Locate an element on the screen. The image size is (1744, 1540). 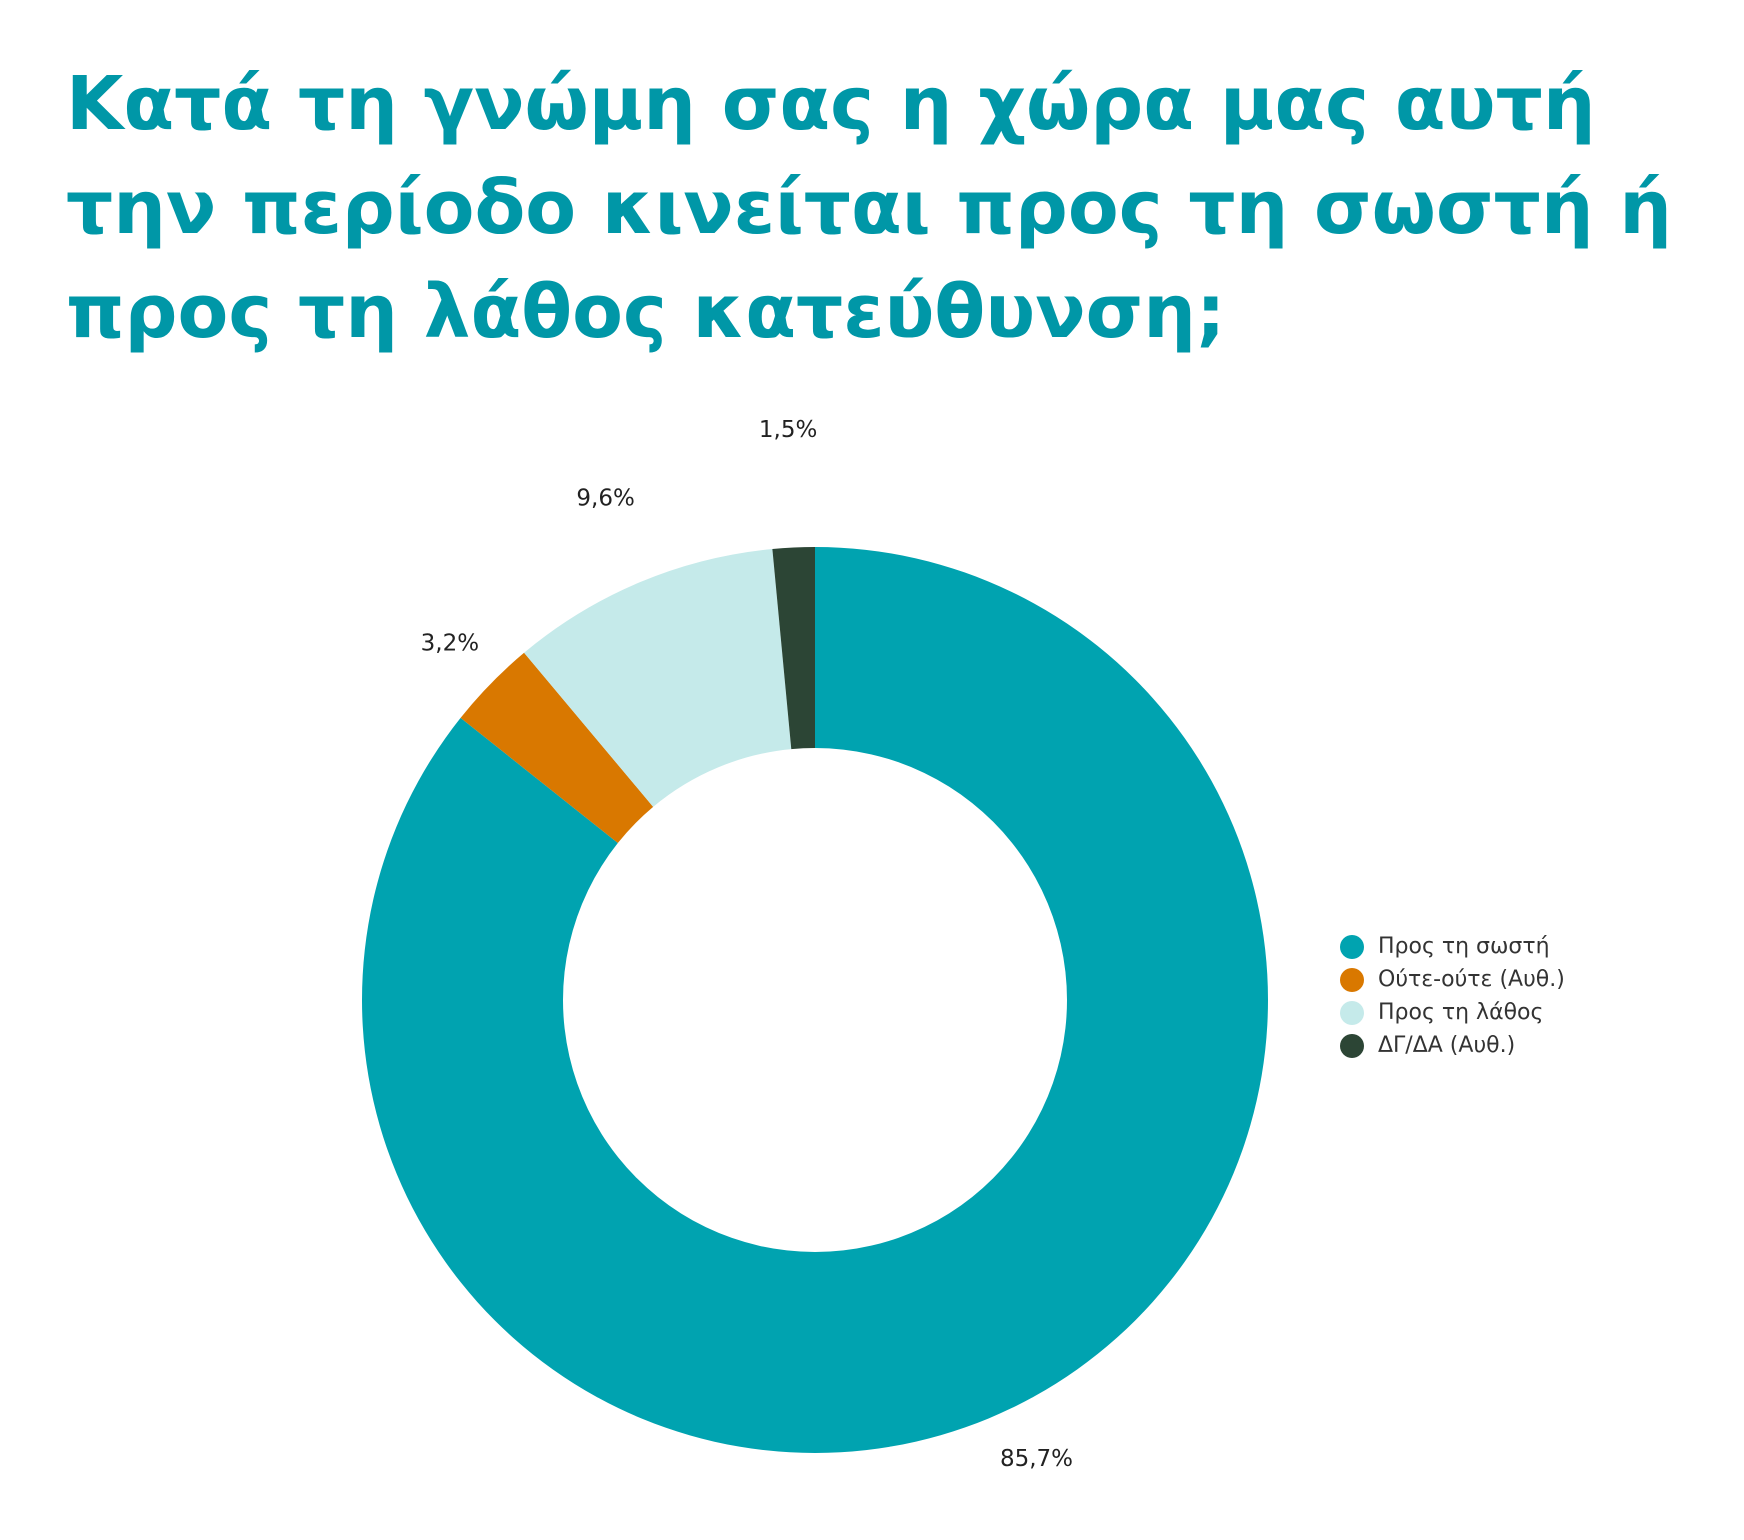
legend-label: ΔΓ/ΔΑ (Αυθ.) is located at coordinates (1447, 1045).